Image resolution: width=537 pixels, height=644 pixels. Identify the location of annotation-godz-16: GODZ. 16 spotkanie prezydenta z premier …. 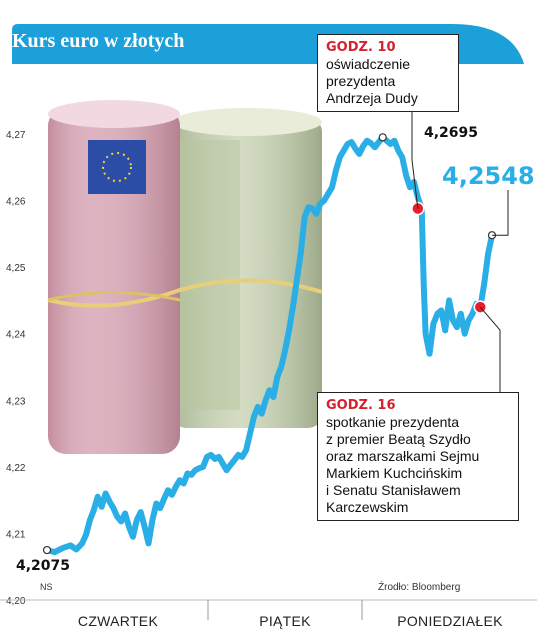
(418, 456).